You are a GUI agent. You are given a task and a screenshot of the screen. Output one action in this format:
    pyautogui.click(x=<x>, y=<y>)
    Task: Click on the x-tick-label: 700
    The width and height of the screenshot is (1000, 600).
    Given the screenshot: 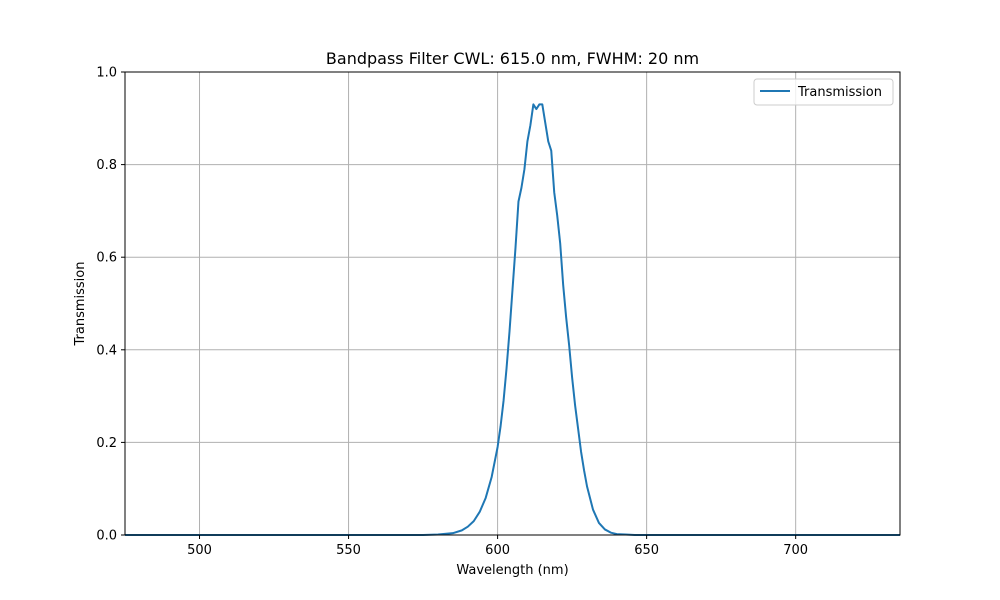 What is the action you would take?
    pyautogui.click(x=795, y=550)
    